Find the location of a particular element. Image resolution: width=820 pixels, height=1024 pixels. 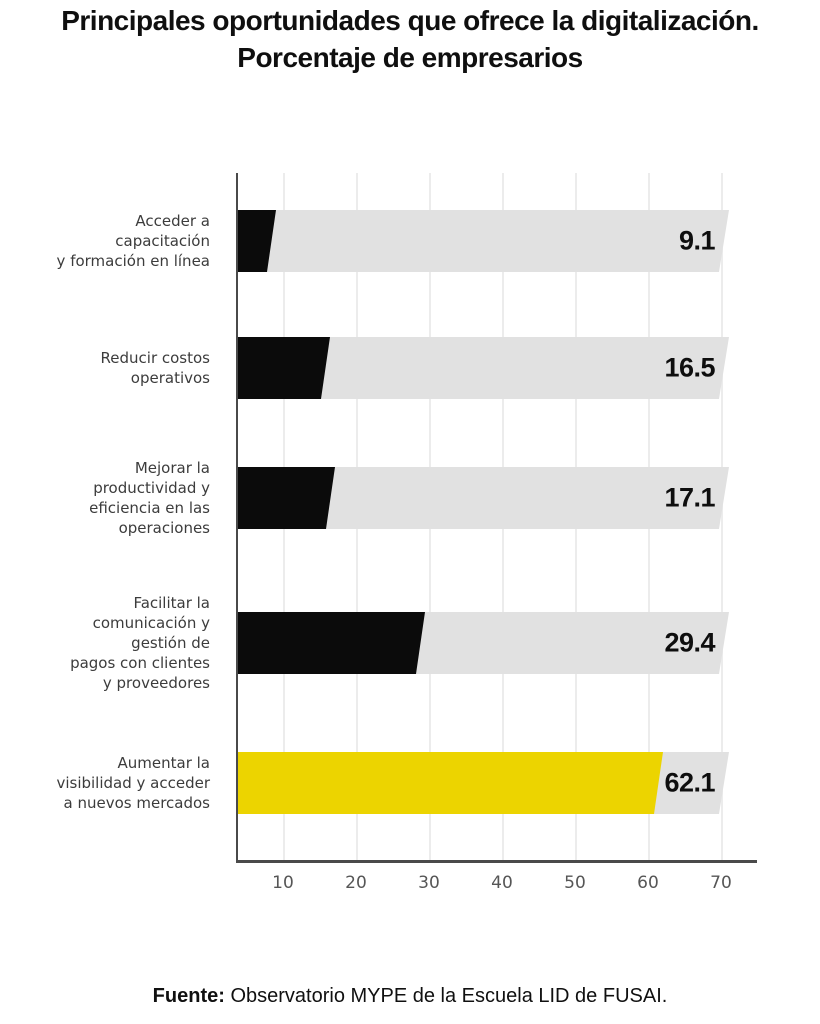

x-tick-label-30: 30 is located at coordinates (429, 883).